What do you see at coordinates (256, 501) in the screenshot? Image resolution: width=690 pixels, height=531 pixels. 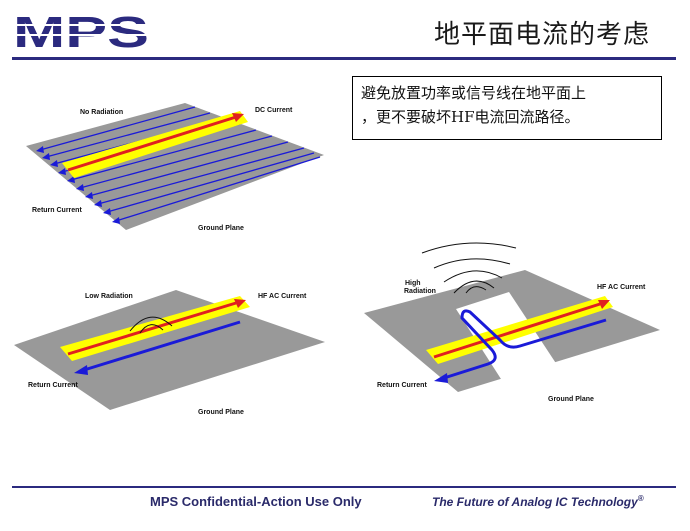 I see `footer-confidential: MPS Confidential-Action Use Only` at bounding box center [256, 501].